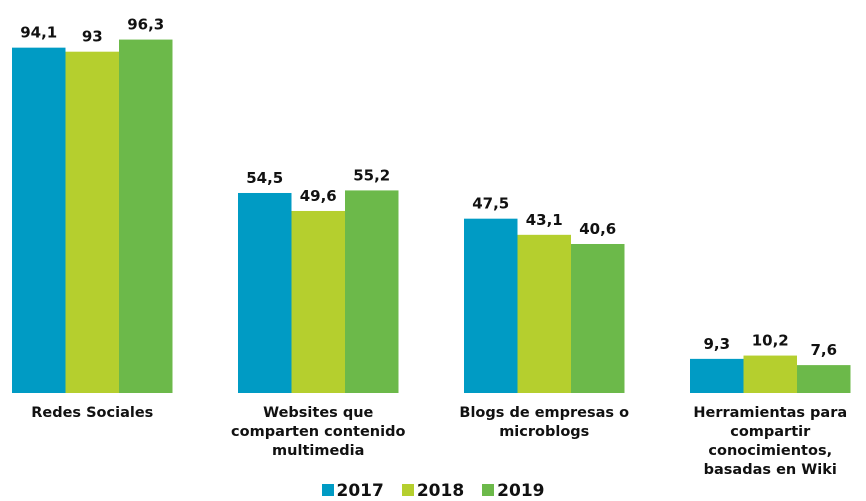 Image resolution: width=866 pixels, height=501 pixels. I want to click on value-label: 55,2, so click(371, 175).